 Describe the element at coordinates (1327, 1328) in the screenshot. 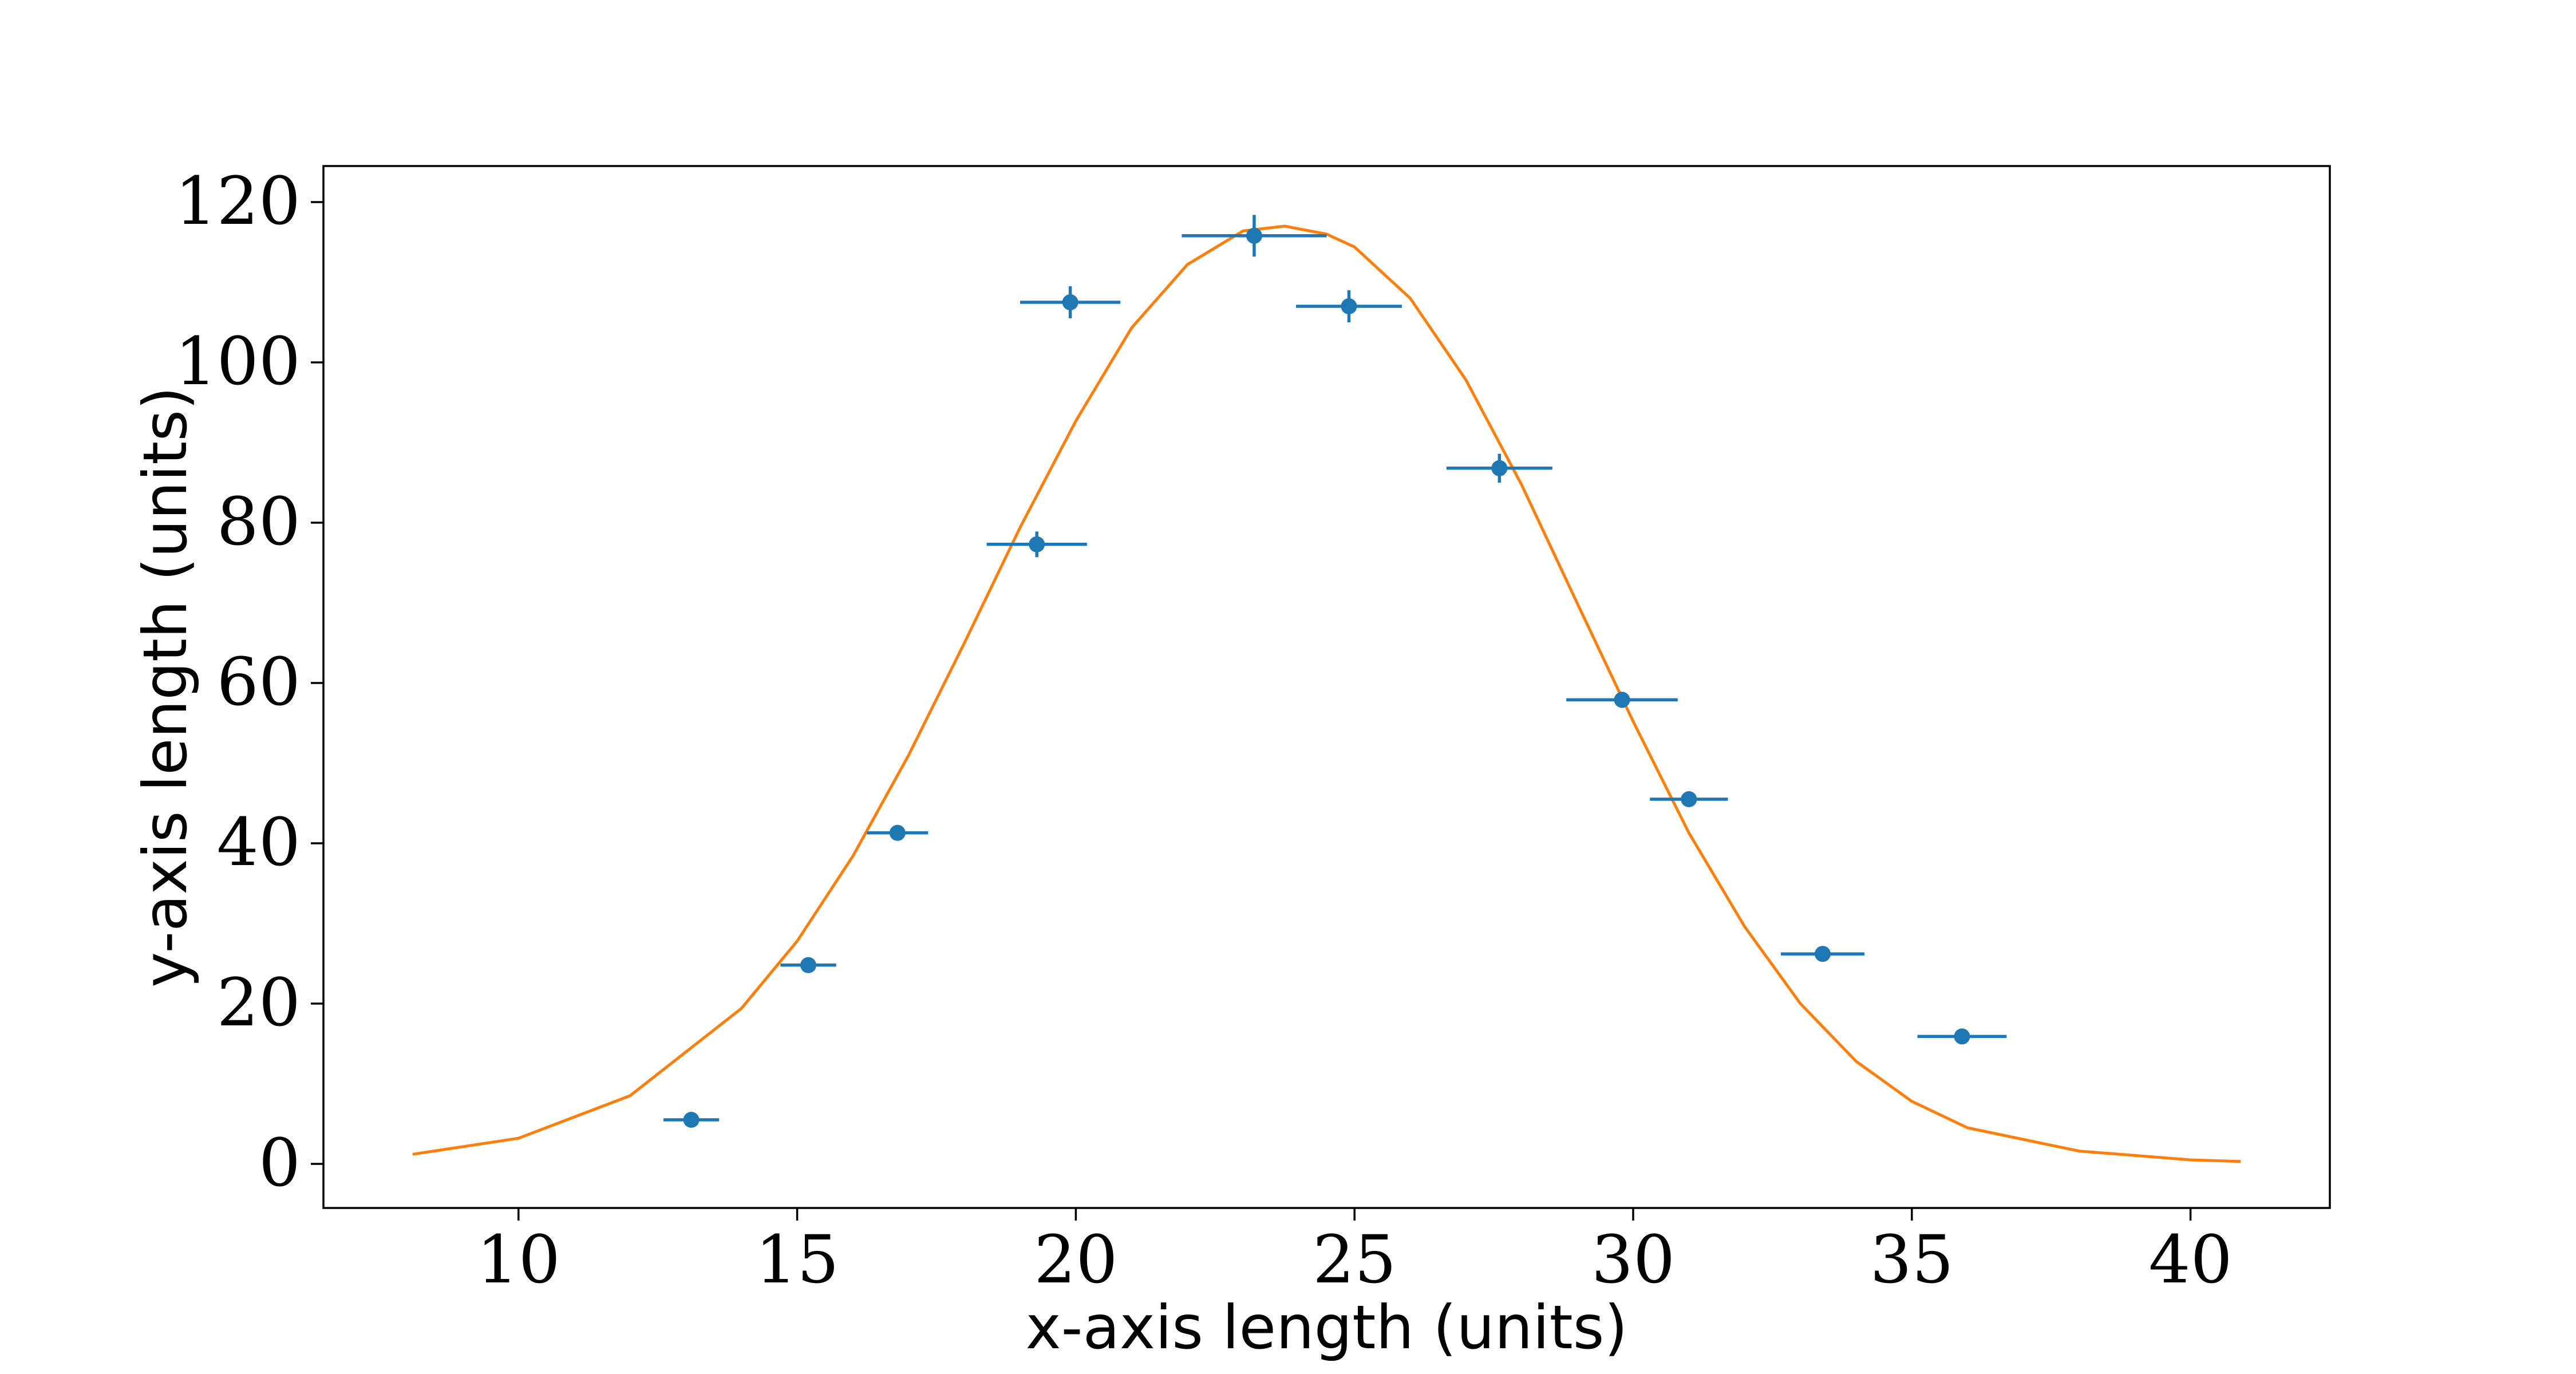

I see `x-axis-label: x-axis length (units)` at that location.